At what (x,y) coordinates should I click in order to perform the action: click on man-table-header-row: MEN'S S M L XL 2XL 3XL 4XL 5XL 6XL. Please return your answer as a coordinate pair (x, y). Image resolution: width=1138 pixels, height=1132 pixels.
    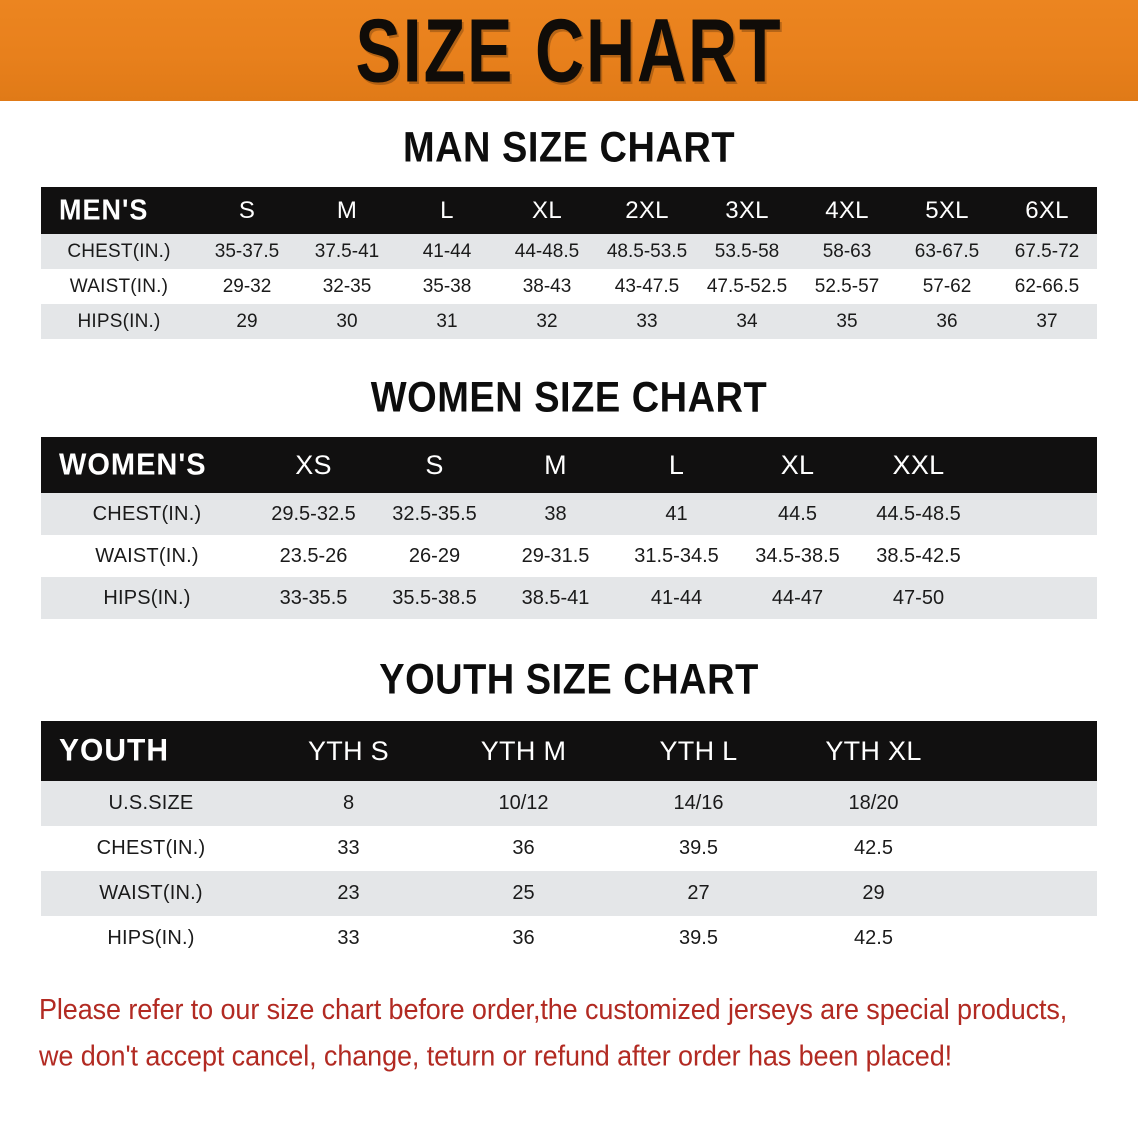
    Looking at the image, I should click on (569, 210).